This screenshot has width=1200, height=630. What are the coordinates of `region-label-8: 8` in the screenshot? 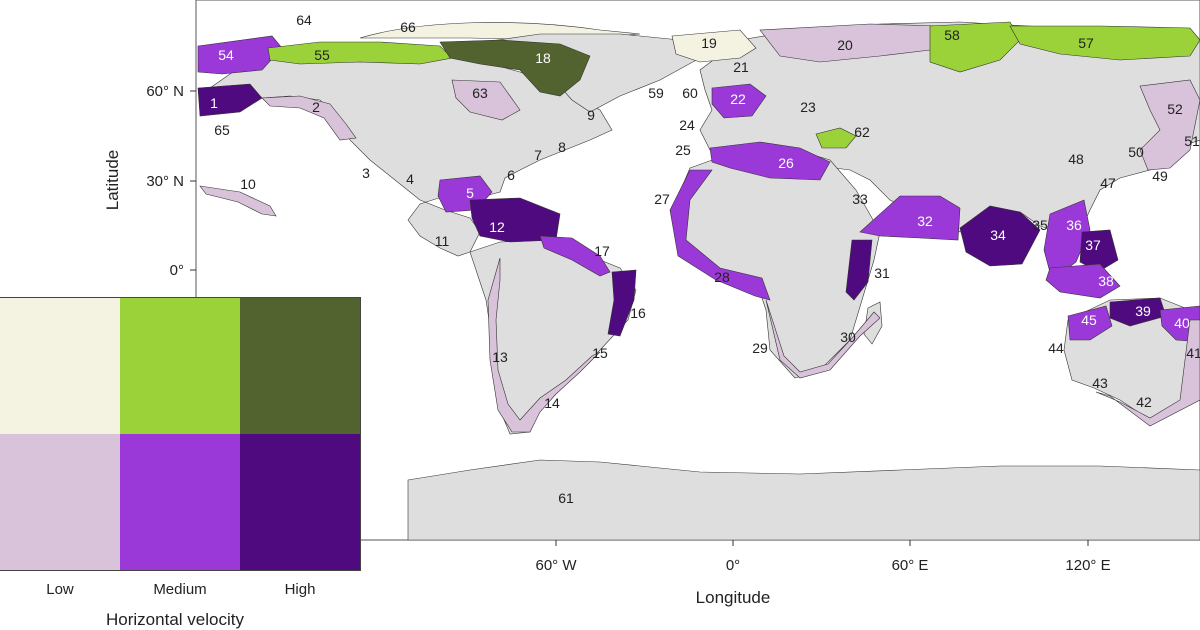 It's located at (562, 147).